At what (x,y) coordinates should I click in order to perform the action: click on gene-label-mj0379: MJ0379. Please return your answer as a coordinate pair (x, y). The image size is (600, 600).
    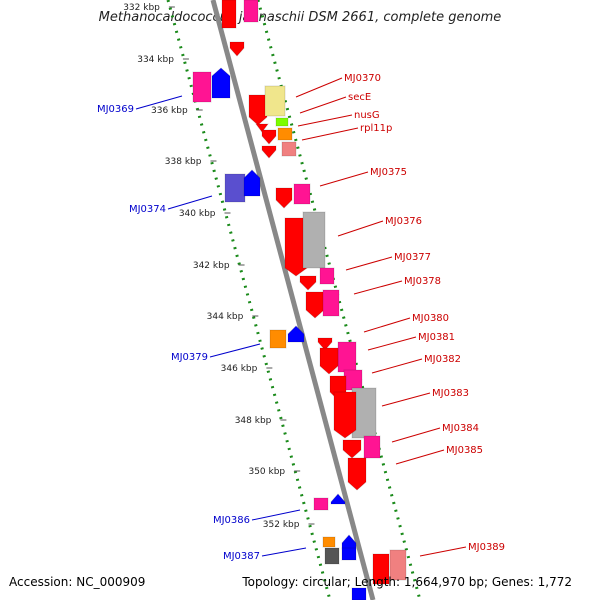
    Looking at the image, I should click on (189, 357).